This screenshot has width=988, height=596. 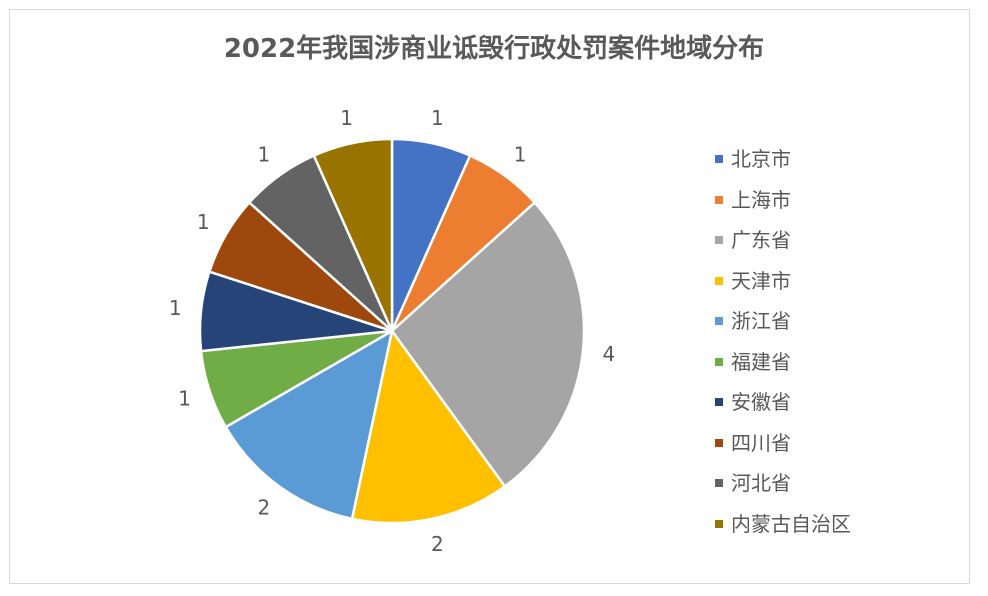 I want to click on legend-label: 内蒙古自治区, so click(x=791, y=523).